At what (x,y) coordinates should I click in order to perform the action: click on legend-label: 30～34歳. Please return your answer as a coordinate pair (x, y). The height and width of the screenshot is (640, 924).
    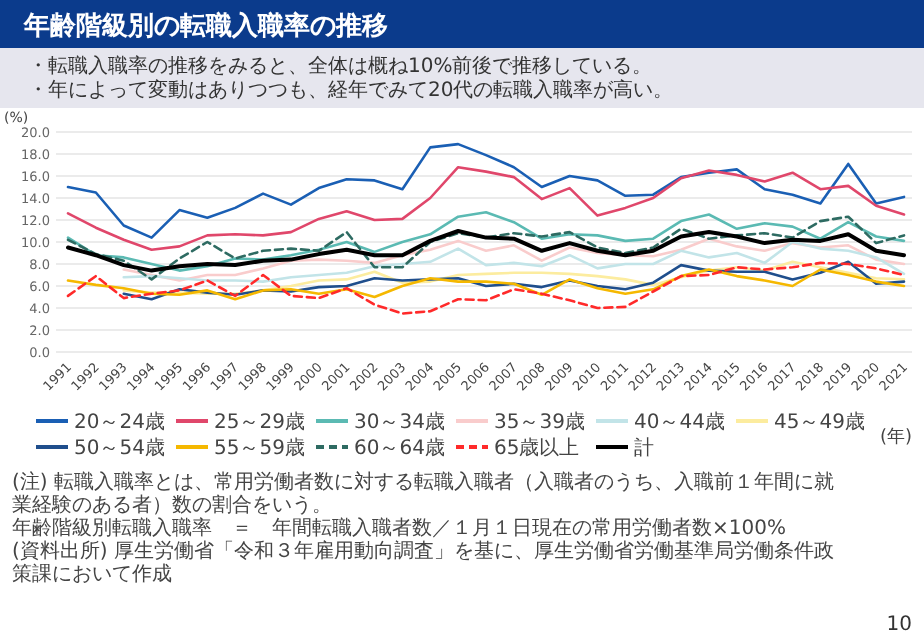
    Looking at the image, I should click on (399, 422).